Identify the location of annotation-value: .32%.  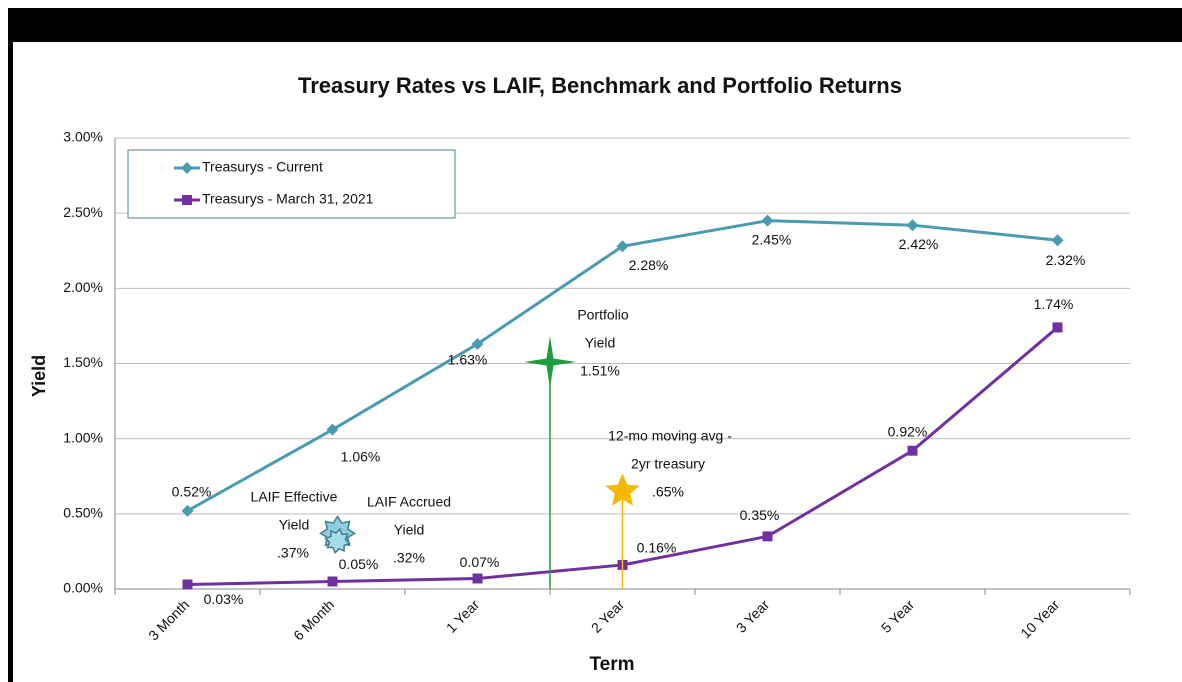
(409, 558).